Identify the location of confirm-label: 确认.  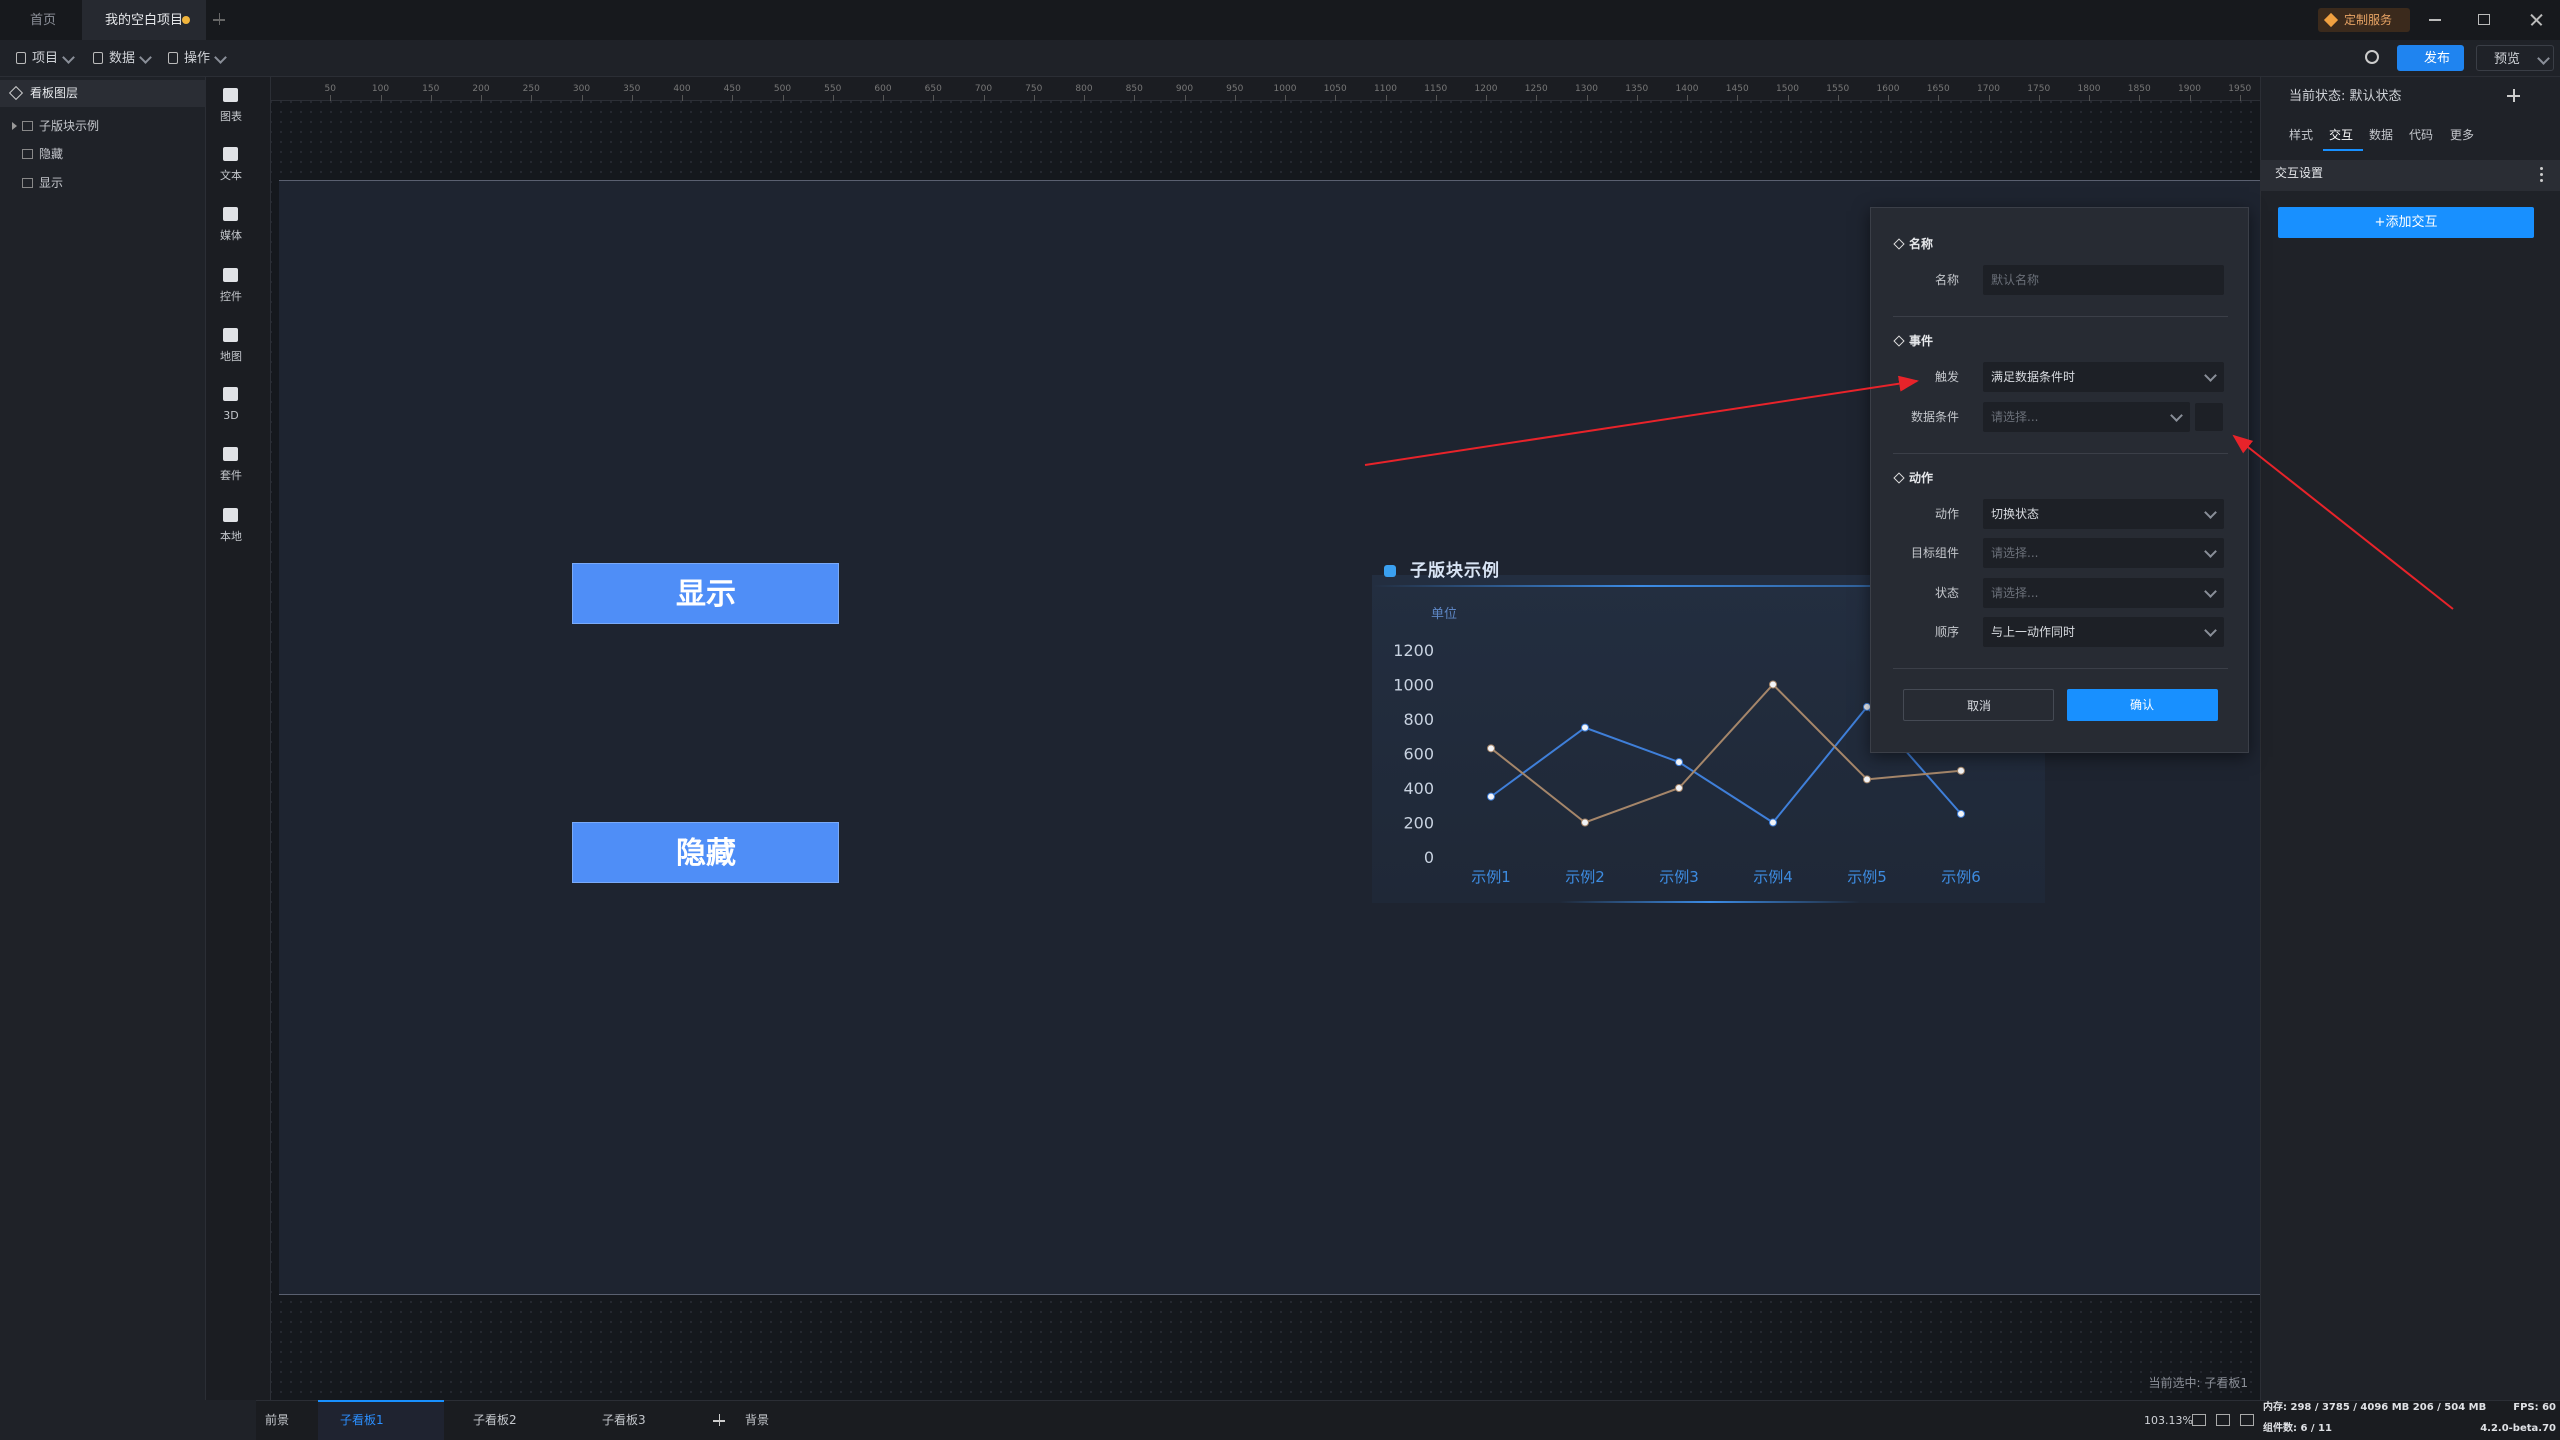
(2142, 705).